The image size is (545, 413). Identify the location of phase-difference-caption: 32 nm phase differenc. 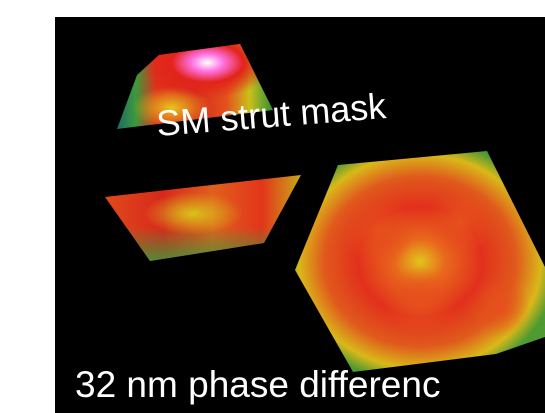
(258, 384).